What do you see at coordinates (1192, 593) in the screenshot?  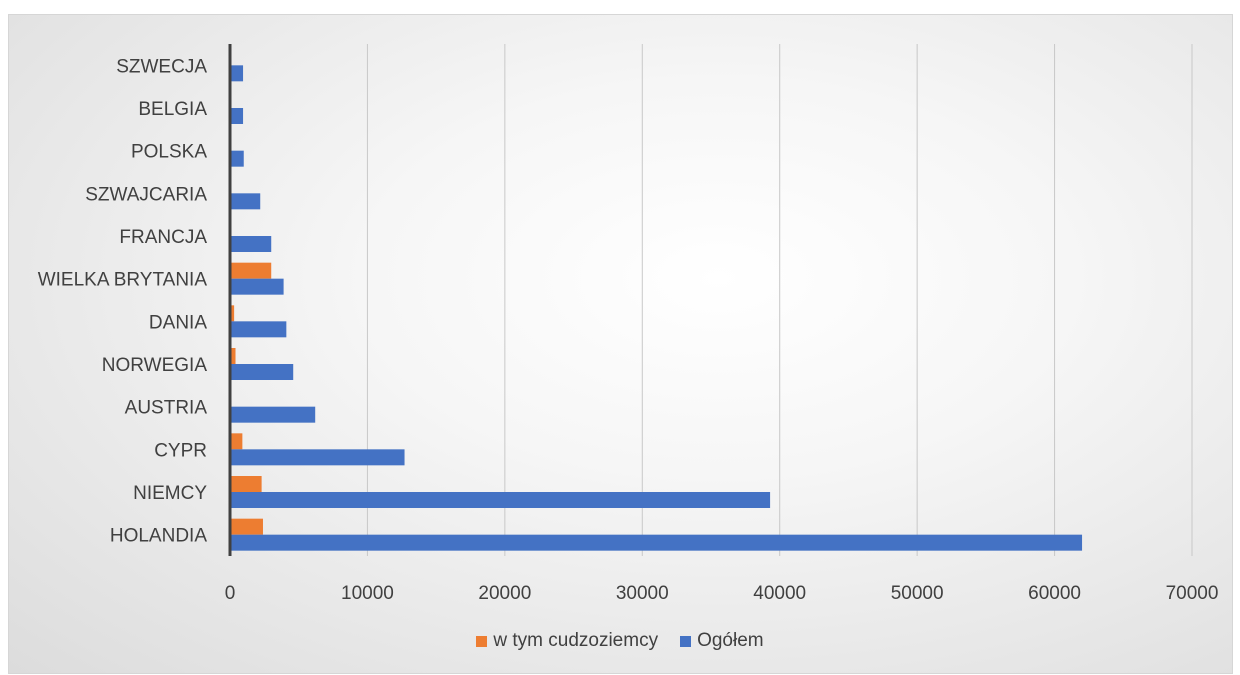 I see `x-tick-label: 70000` at bounding box center [1192, 593].